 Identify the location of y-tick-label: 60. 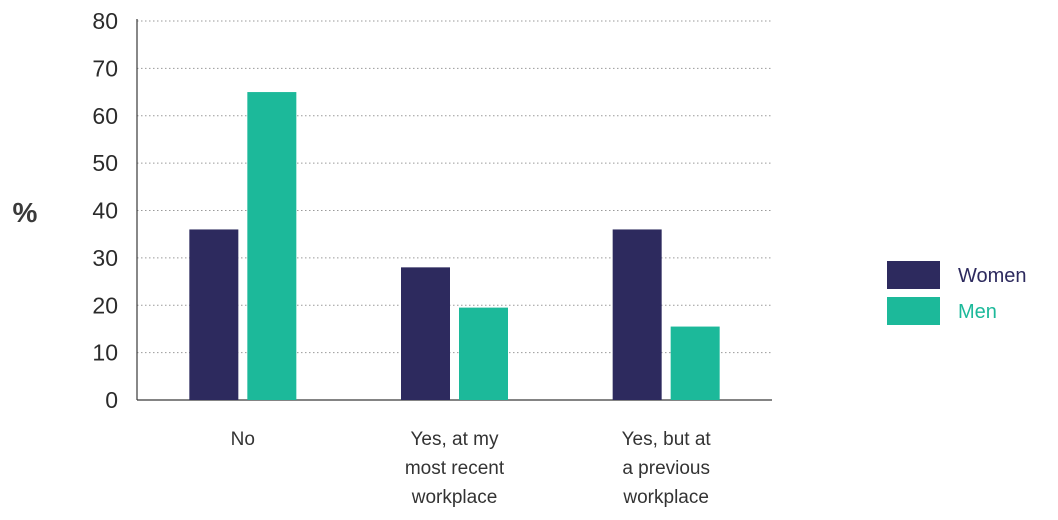
(105, 116).